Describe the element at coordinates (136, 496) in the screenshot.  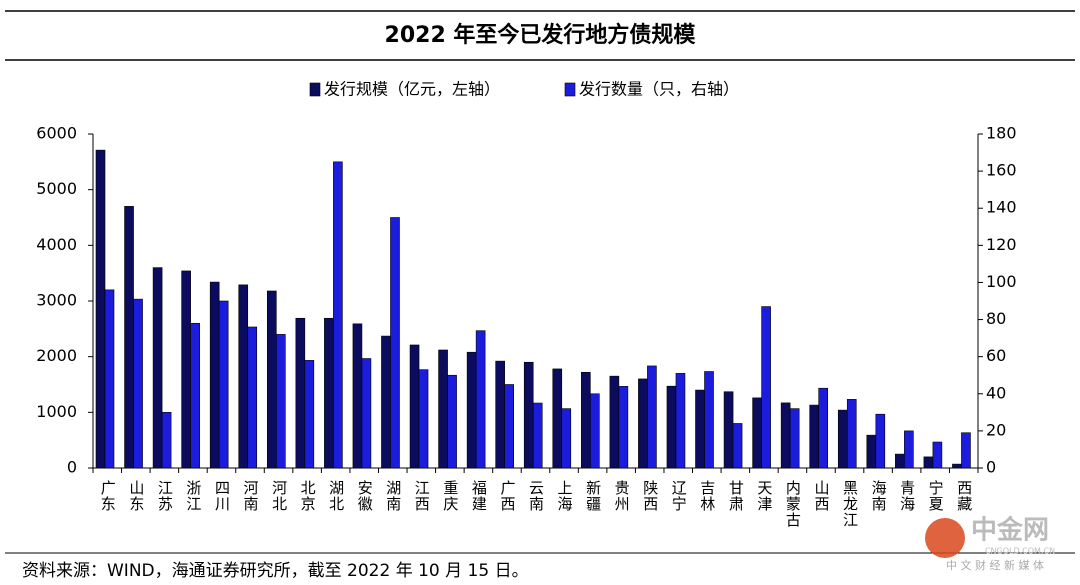
I see `x-tick-label: 山东` at that location.